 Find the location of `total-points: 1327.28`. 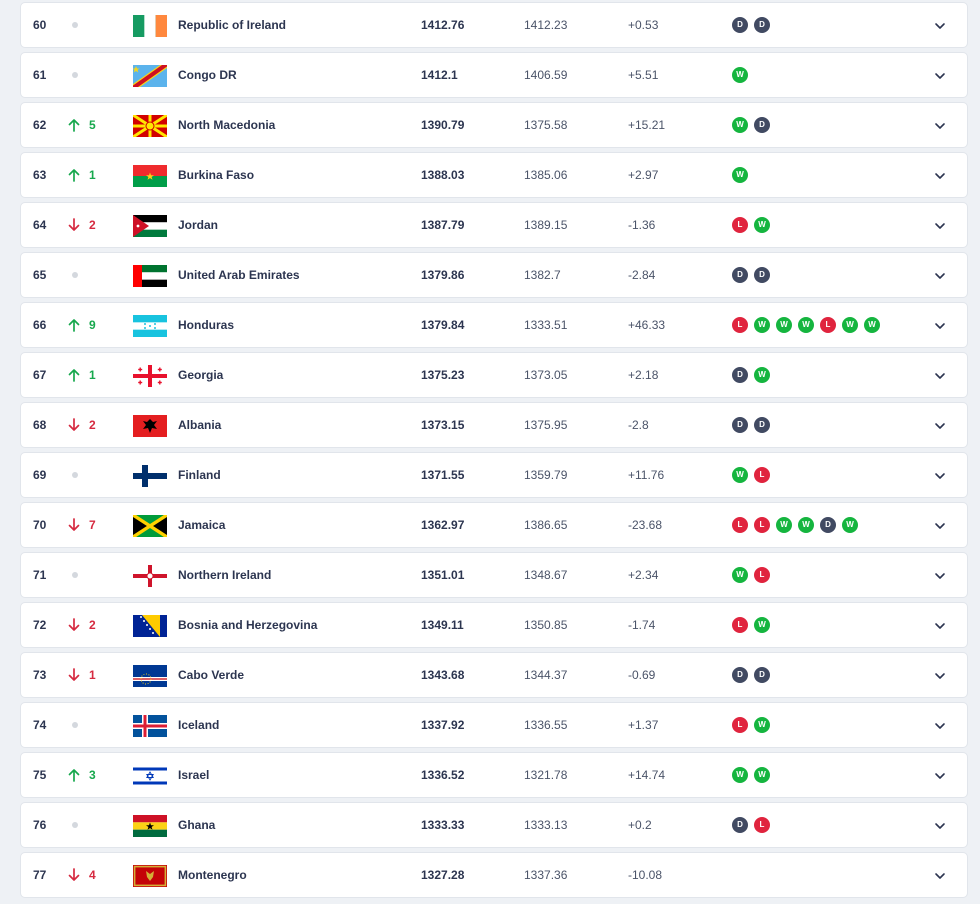

total-points: 1327.28 is located at coordinates (443, 875).